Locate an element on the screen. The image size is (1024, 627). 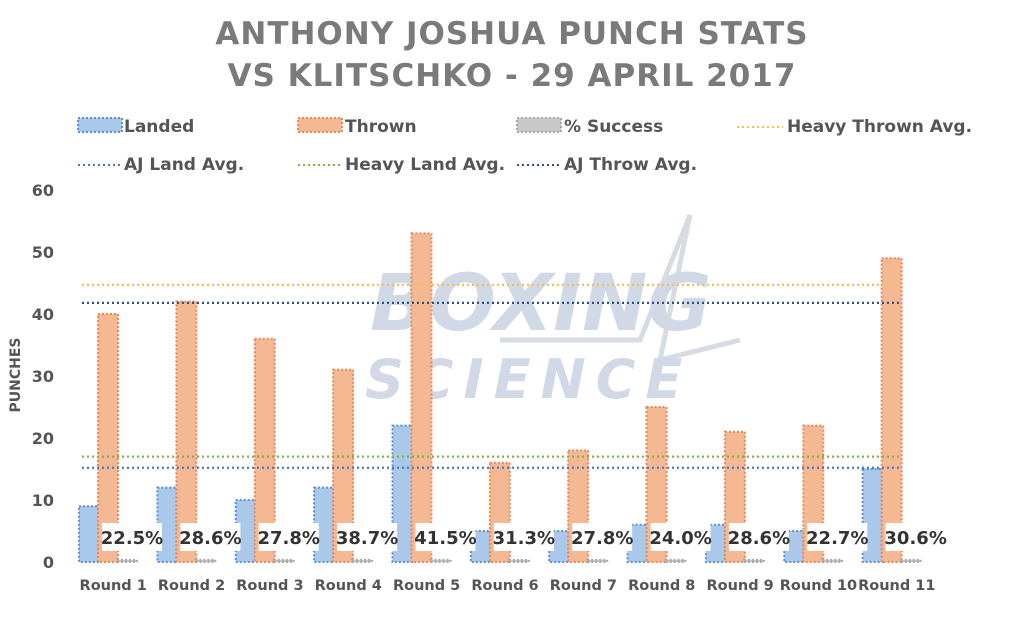
legend-swatch-landed is located at coordinates (100, 125).